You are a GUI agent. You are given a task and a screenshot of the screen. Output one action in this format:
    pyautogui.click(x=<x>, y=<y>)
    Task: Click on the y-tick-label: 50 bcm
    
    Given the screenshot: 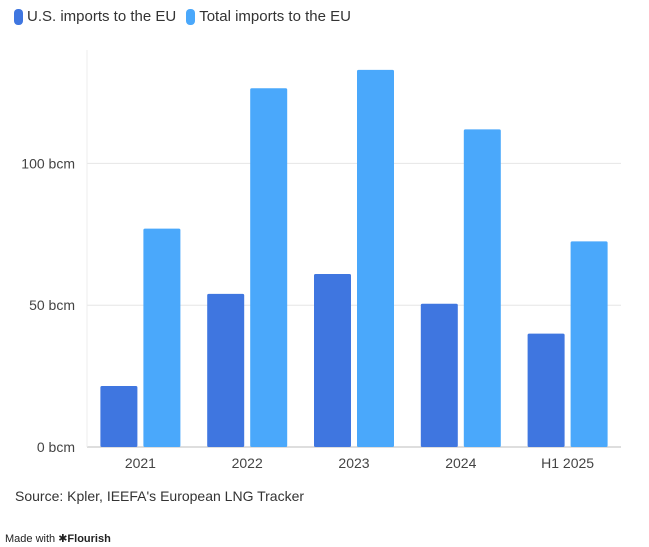 What is the action you would take?
    pyautogui.click(x=52, y=305)
    